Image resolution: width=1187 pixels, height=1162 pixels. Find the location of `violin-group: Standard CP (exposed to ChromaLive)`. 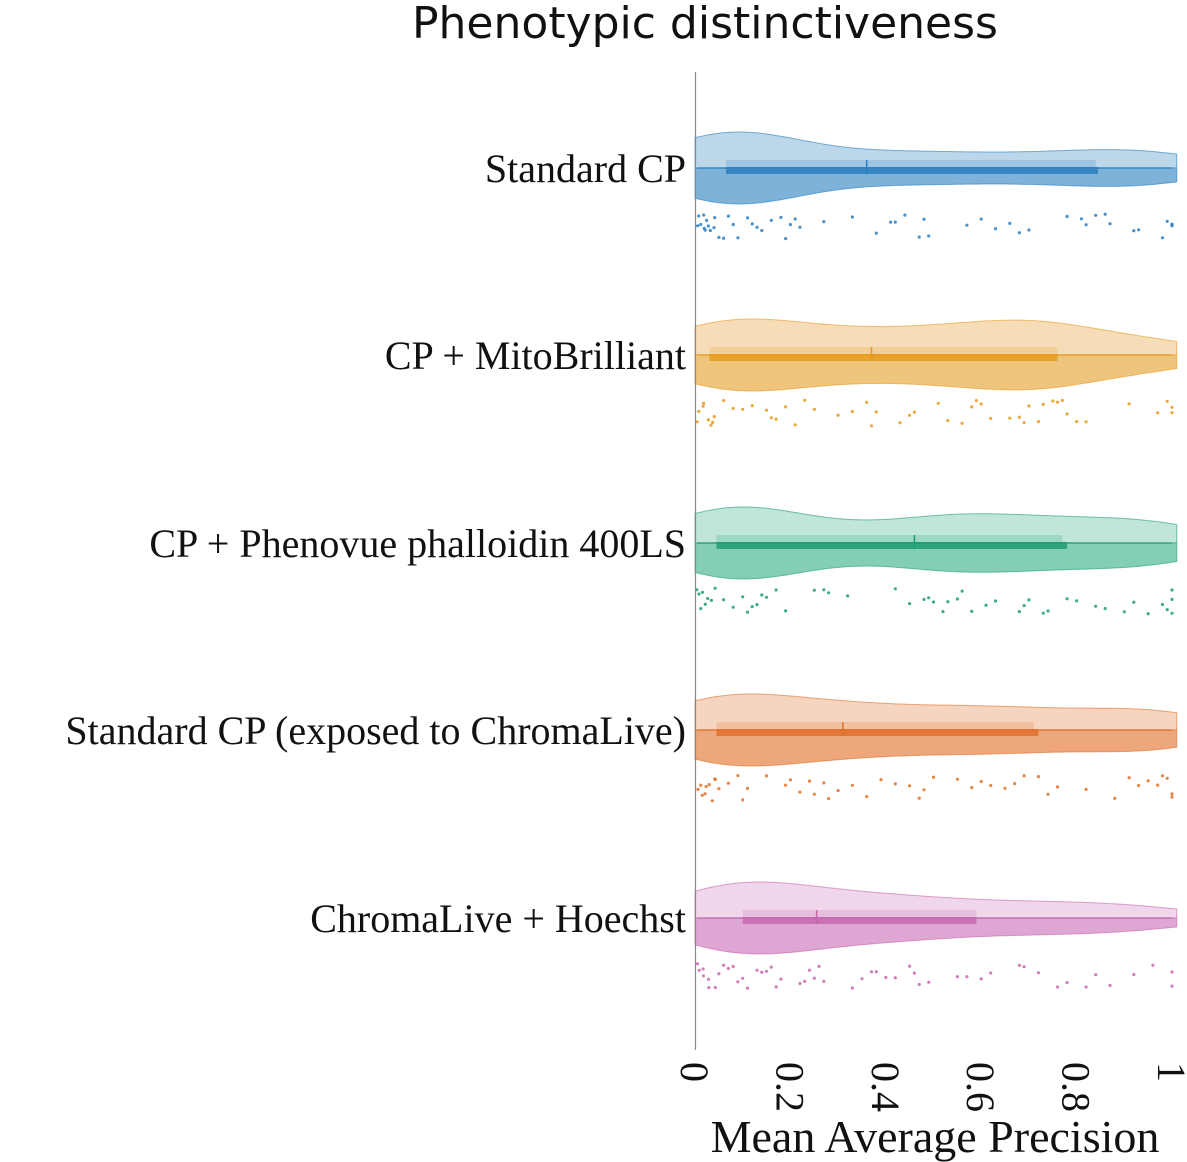

violin-group: Standard CP (exposed to ChromaLive) is located at coordinates (621, 748).